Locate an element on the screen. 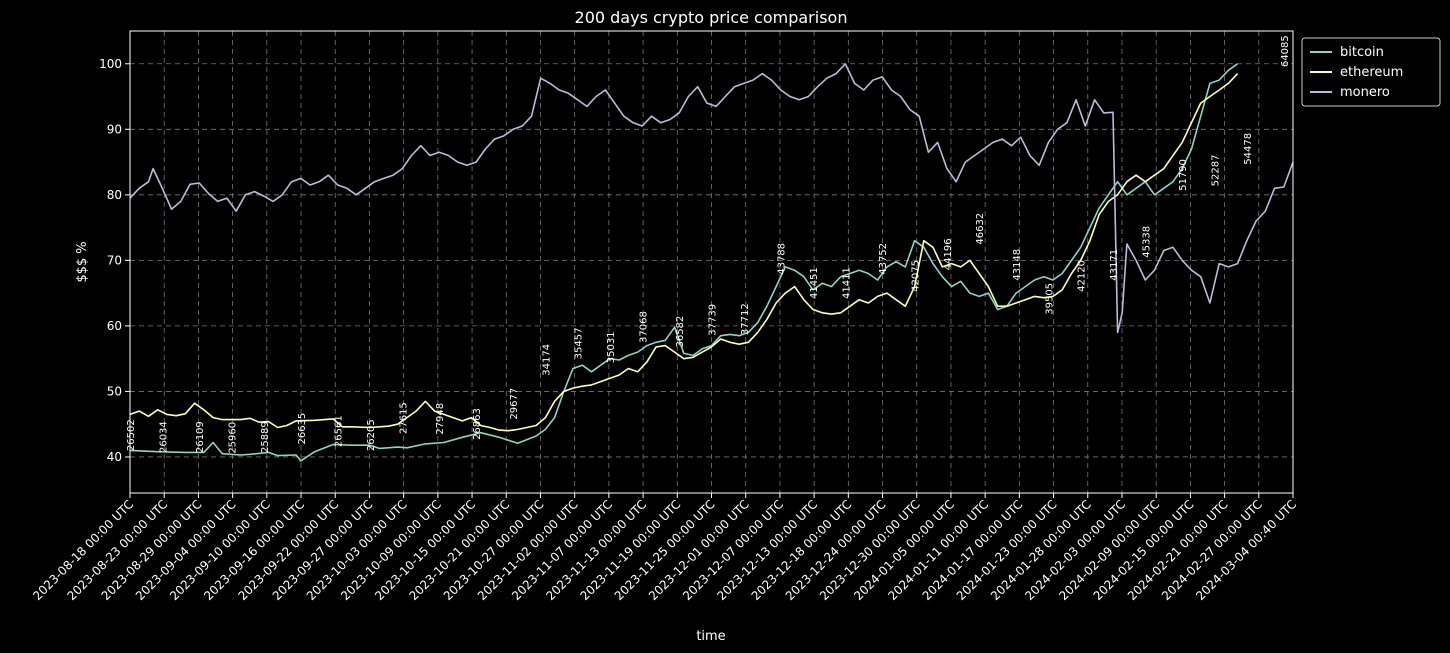  legend-label-bitcoin: bitcoin is located at coordinates (1362, 52).